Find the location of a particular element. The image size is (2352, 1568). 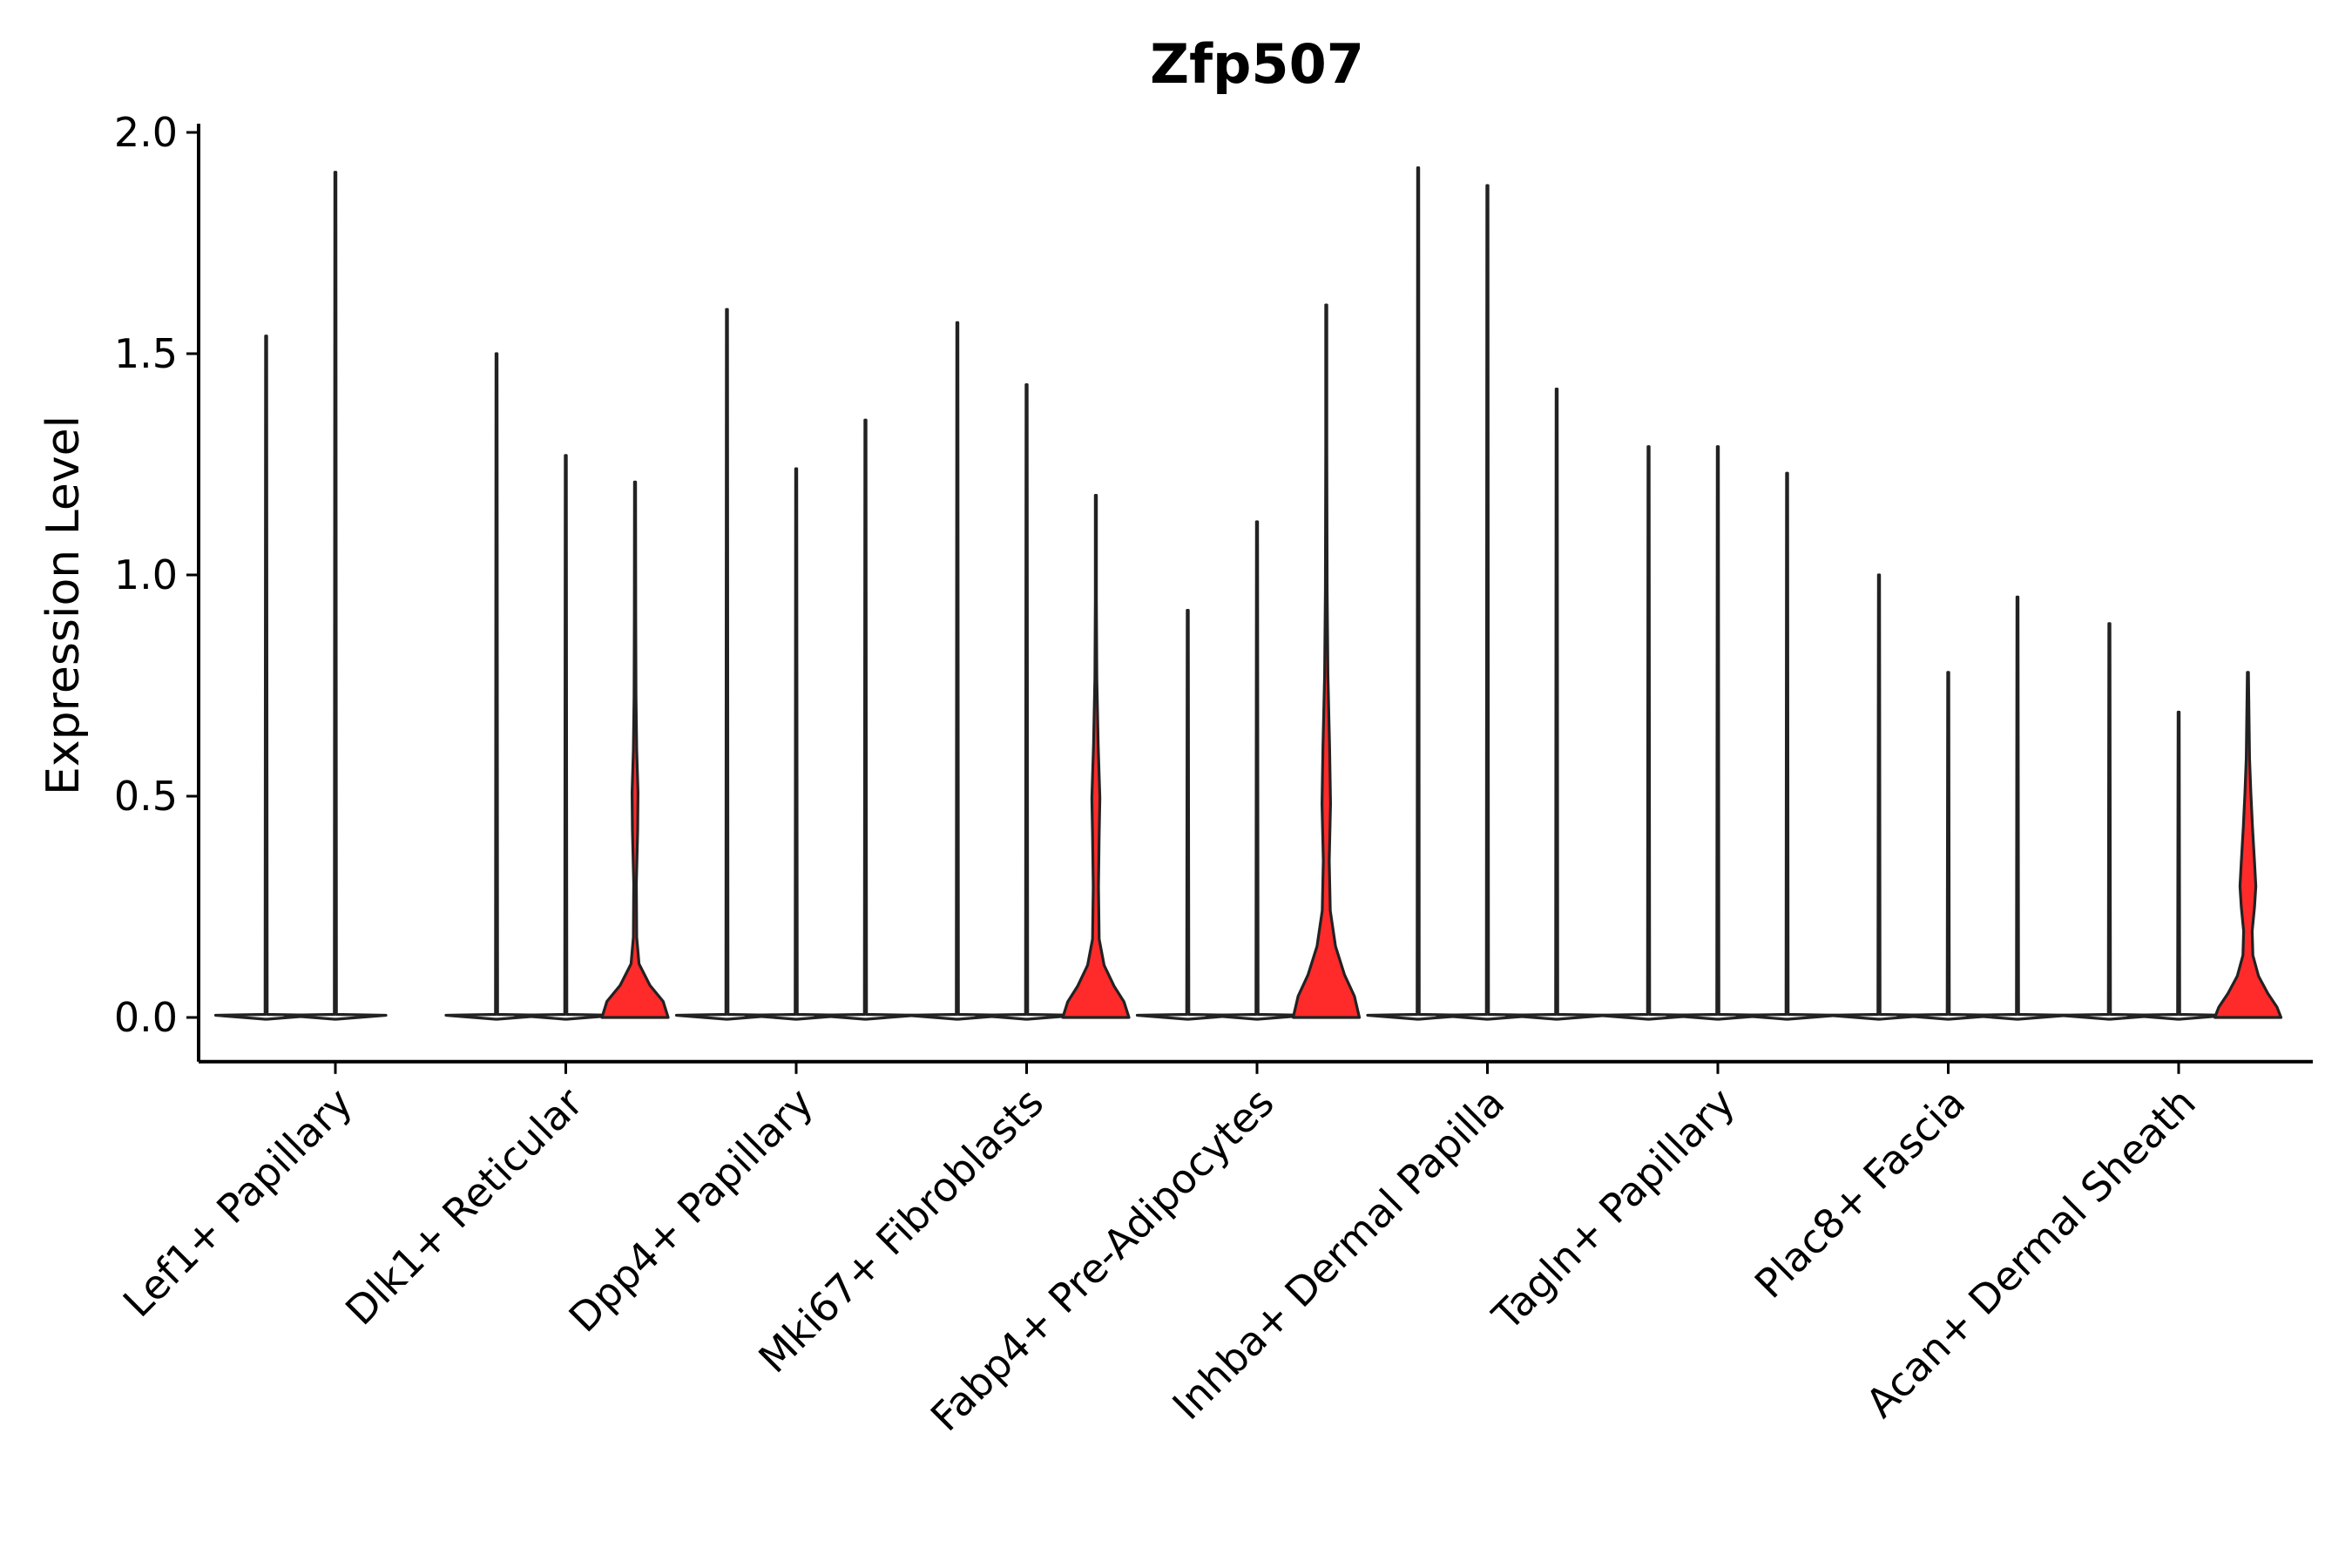

chart-title: Zfp507 is located at coordinates (1257, 64).